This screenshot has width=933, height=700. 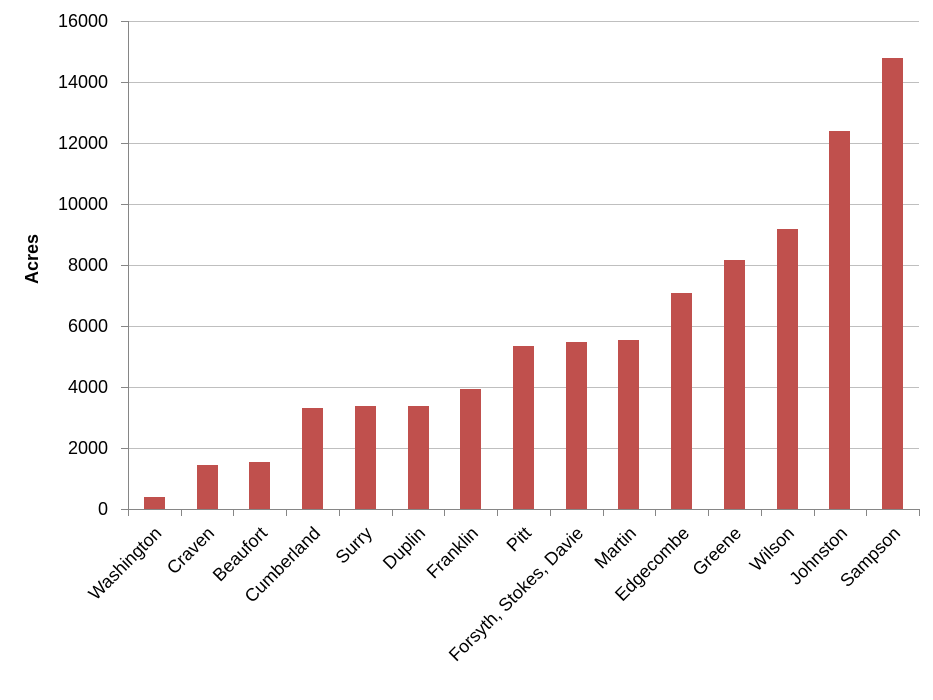 I want to click on x-tick-label: Duplin, so click(x=404, y=548).